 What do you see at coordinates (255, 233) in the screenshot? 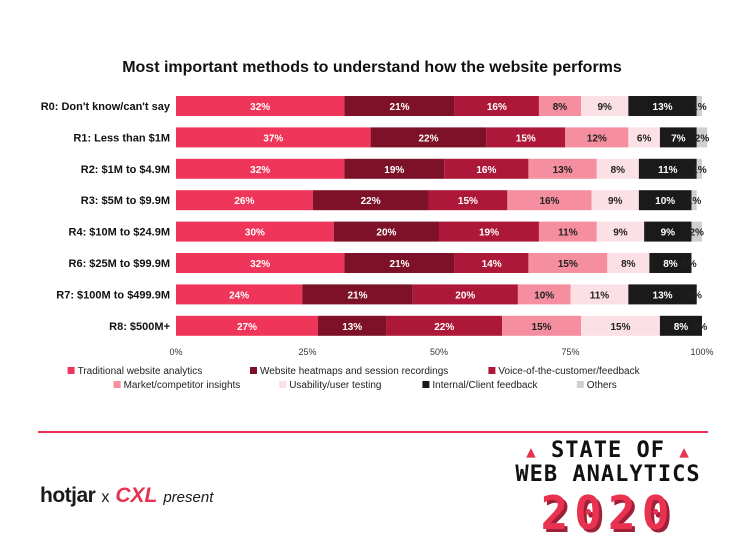
I see `data-label: 30%` at bounding box center [255, 233].